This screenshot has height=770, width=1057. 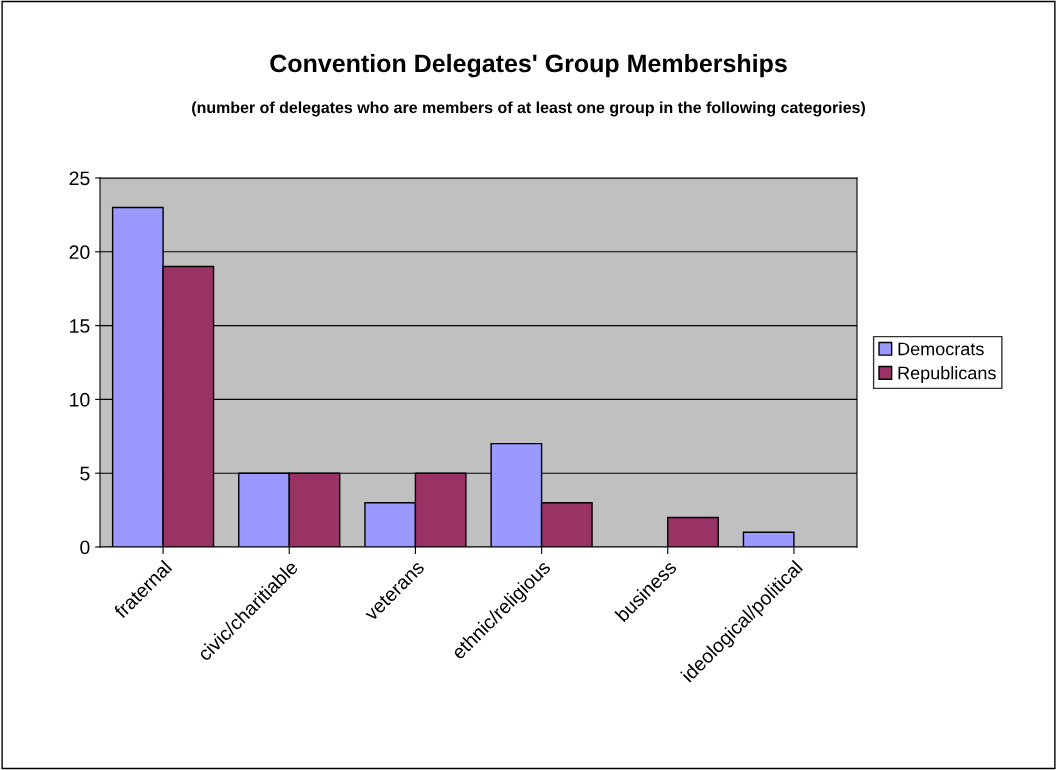 I want to click on y-tick-label: 10, so click(x=80, y=399).